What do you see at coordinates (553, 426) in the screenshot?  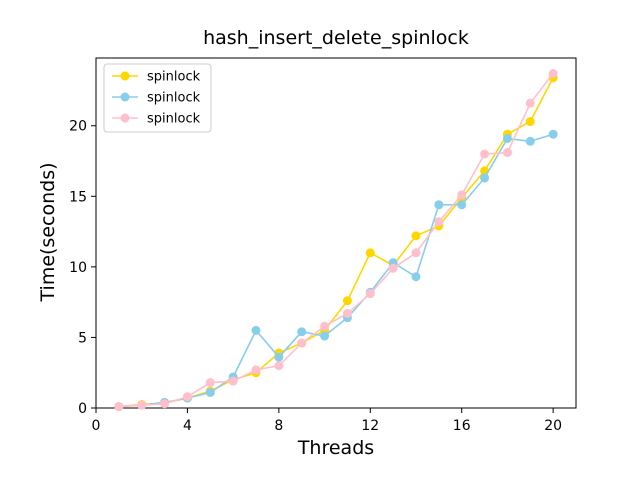 I see `x-tick-label: 20` at bounding box center [553, 426].